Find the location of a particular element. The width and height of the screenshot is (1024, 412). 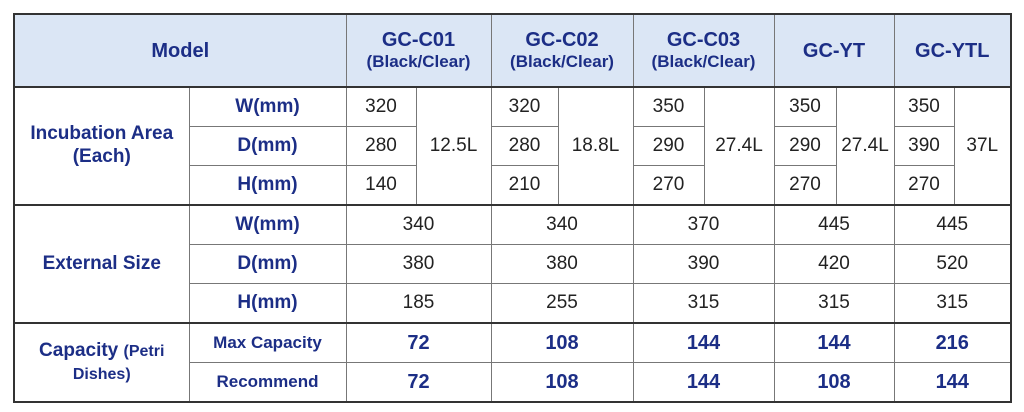

model-name: GC-C01 is located at coordinates (418, 40).